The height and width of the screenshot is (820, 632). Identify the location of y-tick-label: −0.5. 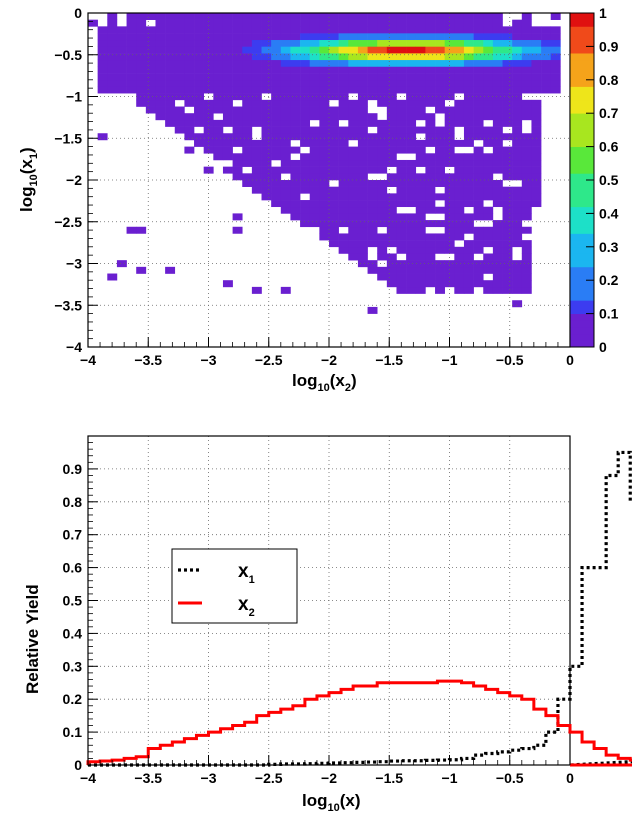
(68, 55).